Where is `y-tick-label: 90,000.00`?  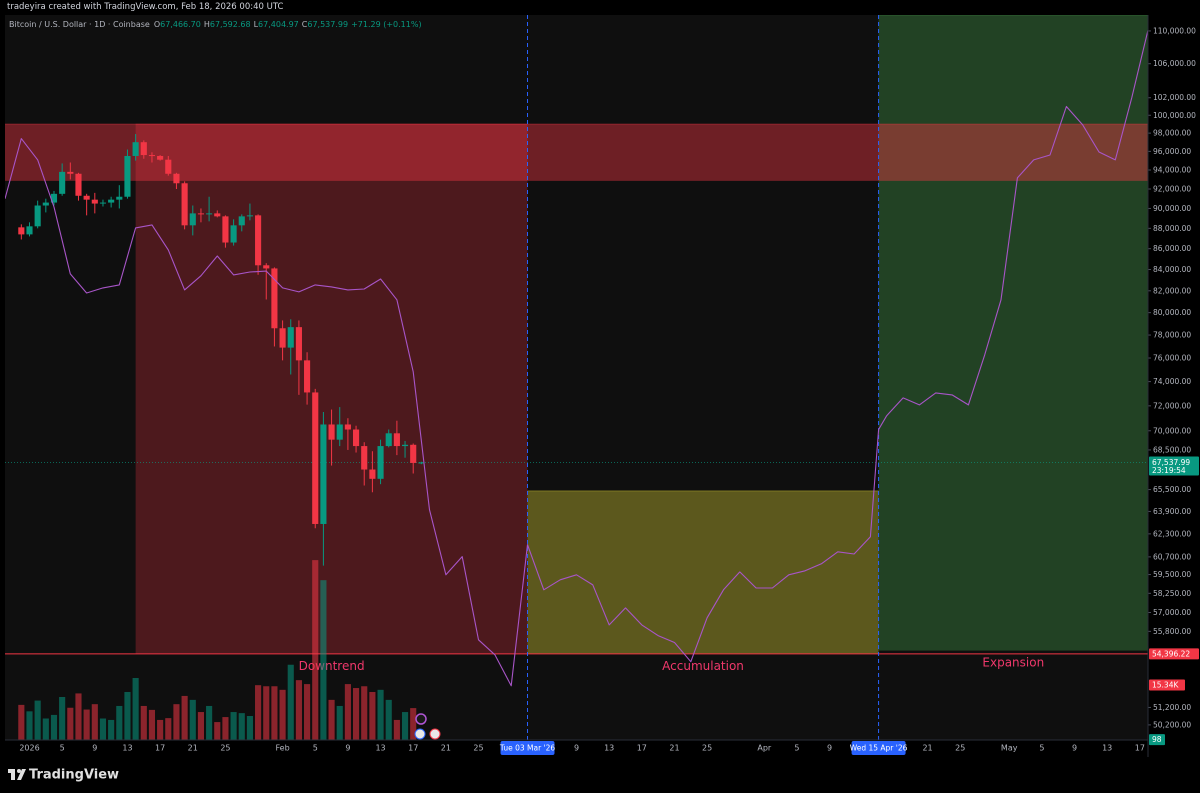 y-tick-label: 90,000.00 is located at coordinates (1172, 208).